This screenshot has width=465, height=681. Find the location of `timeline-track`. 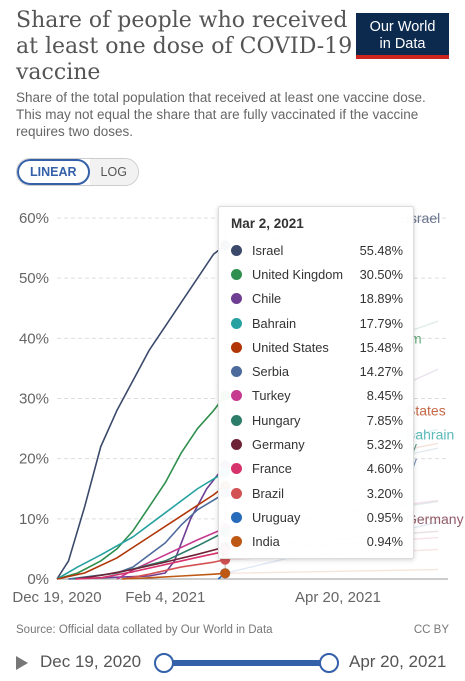

timeline-track is located at coordinates (245, 663).